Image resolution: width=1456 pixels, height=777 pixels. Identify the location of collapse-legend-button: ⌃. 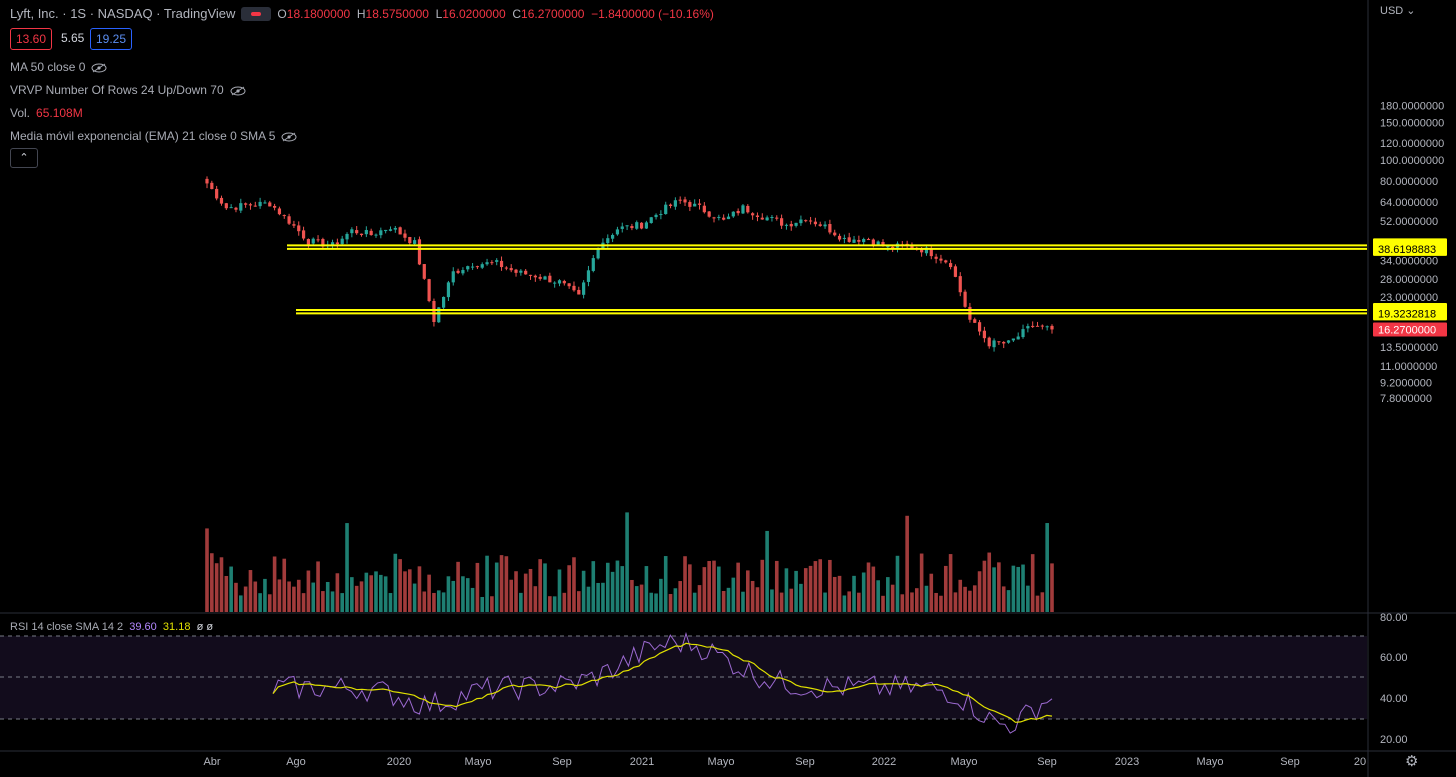
(24, 158).